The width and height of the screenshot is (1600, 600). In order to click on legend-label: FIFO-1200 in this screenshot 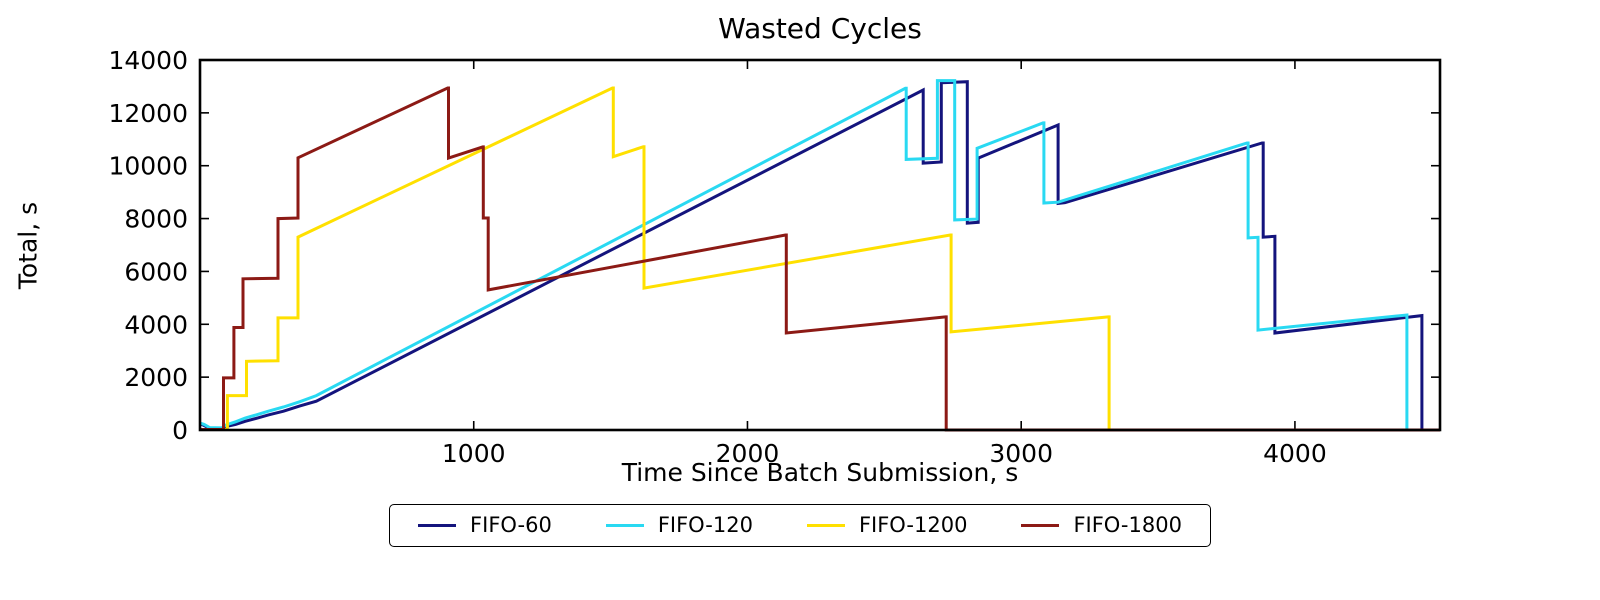, I will do `click(913, 525)`.